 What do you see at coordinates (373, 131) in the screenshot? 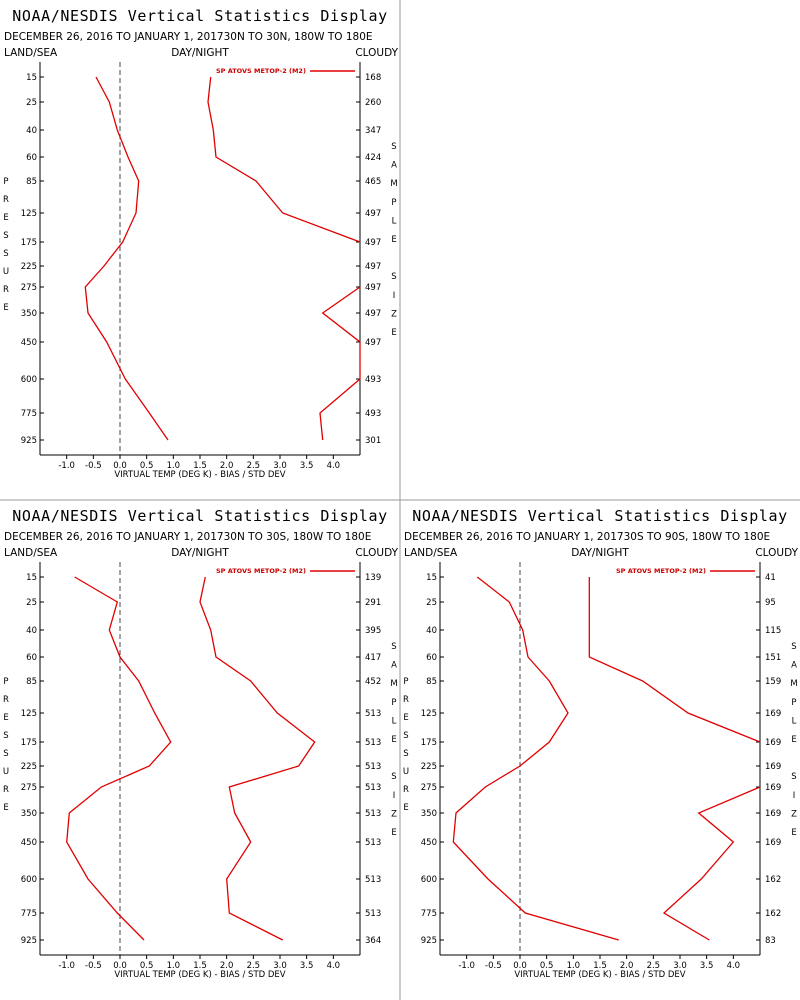
I see `sample-size-label: 347` at bounding box center [373, 131].